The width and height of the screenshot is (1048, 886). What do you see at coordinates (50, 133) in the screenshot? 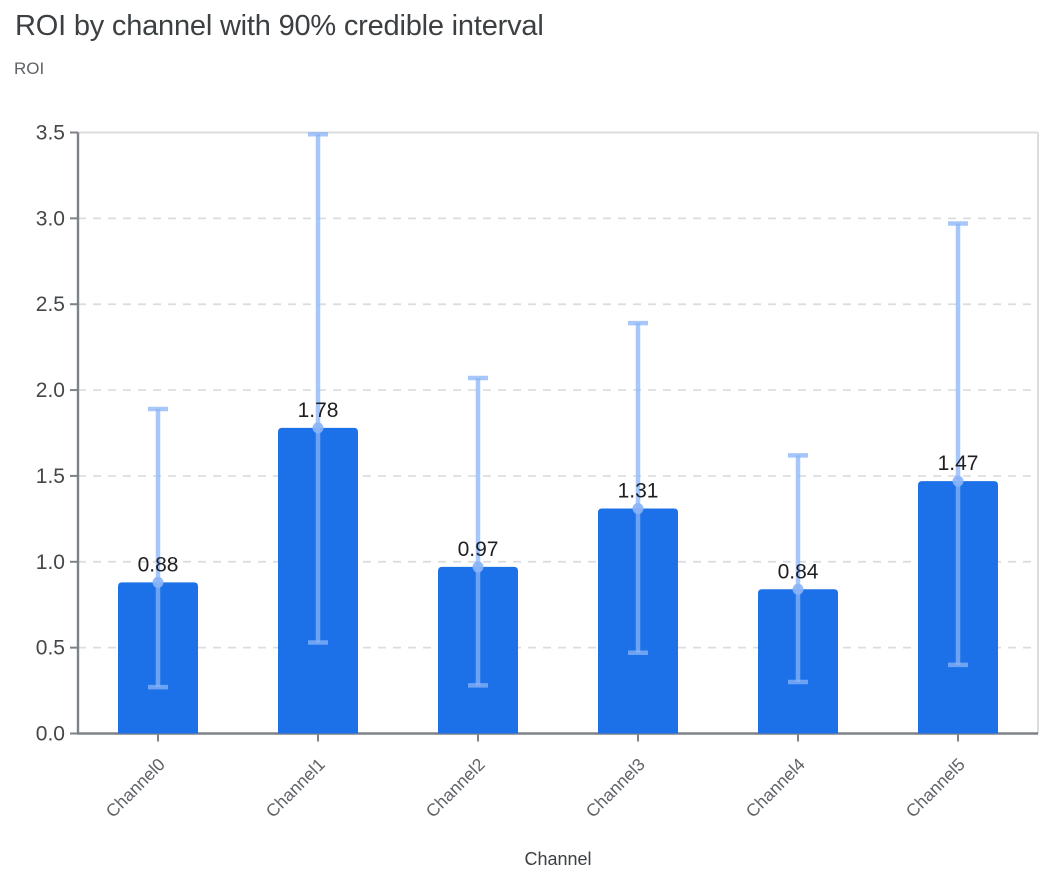
I see `y-tick-label: 3.5` at bounding box center [50, 133].